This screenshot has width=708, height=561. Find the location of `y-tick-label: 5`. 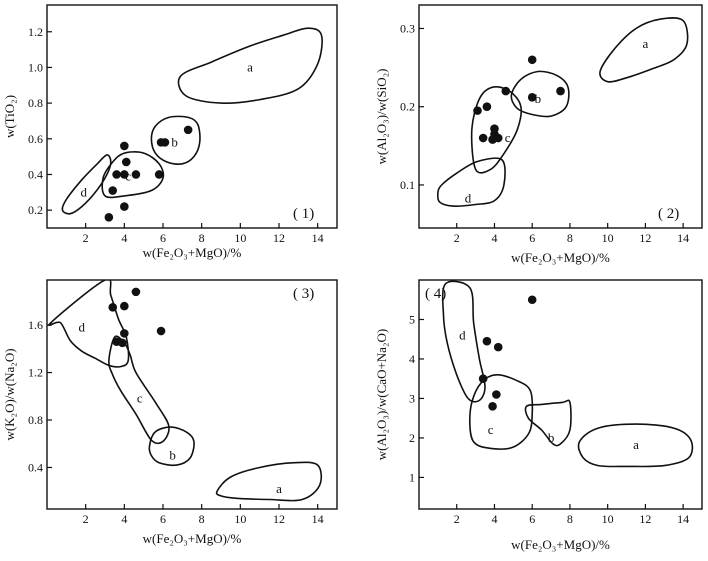

y-tick-label: 5 is located at coordinates (412, 319).